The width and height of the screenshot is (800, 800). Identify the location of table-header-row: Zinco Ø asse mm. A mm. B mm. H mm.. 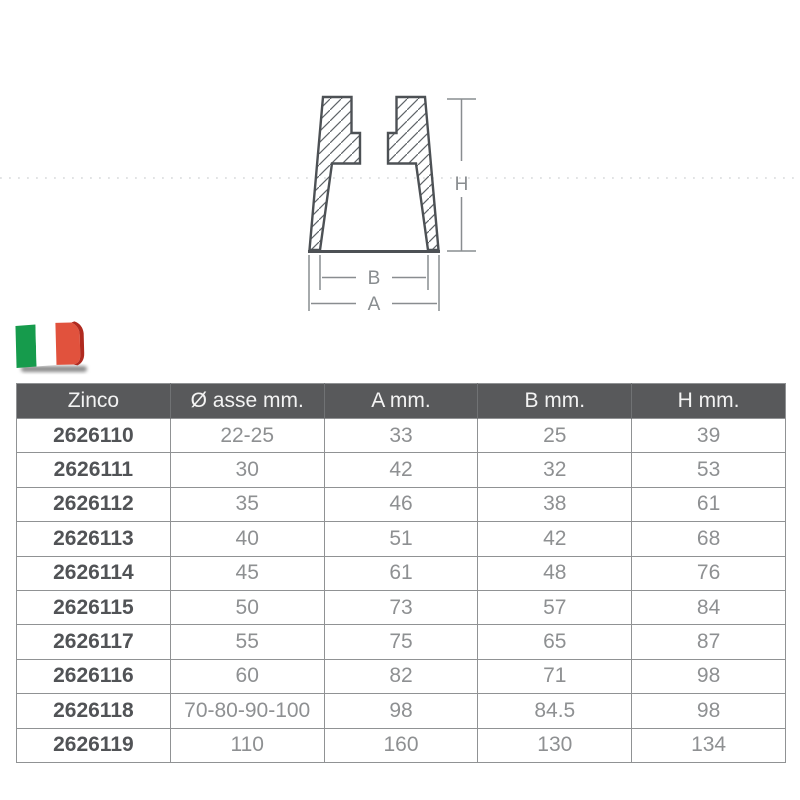
(401, 401).